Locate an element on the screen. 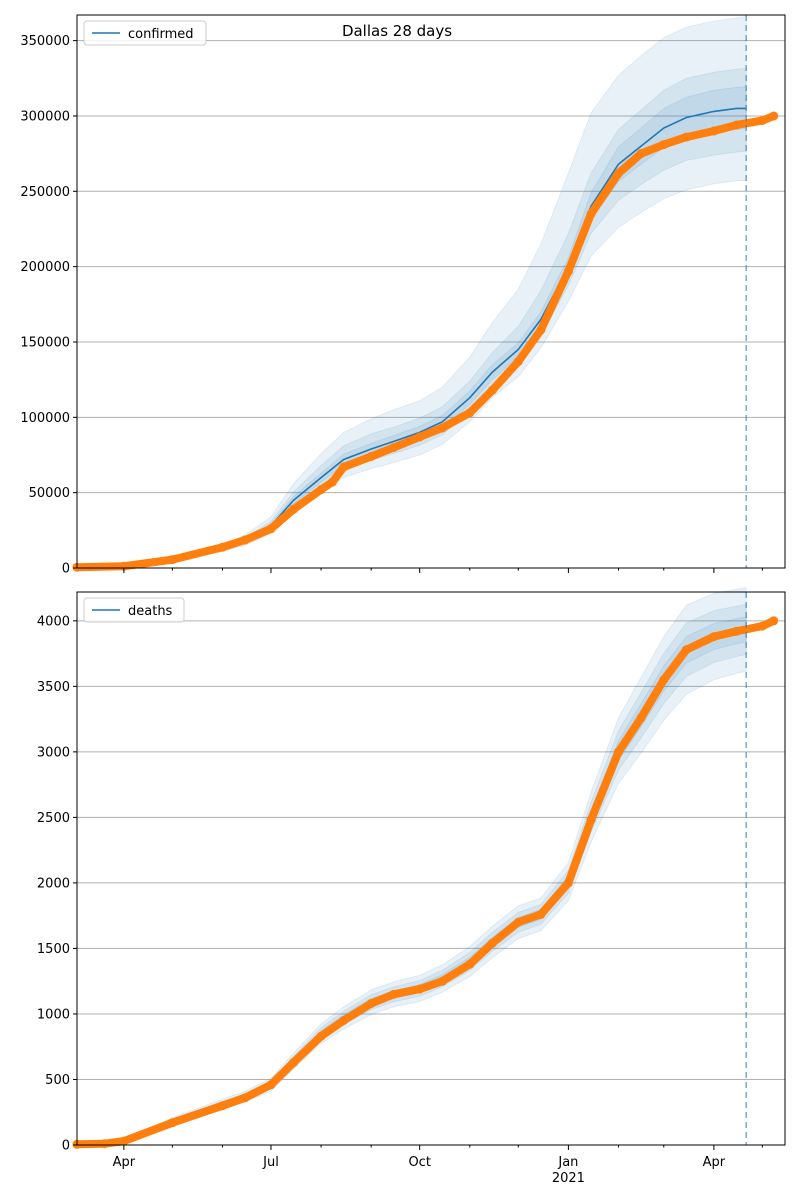 This screenshot has width=800, height=1200. y-tick-label: 250000 is located at coordinates (45, 192).